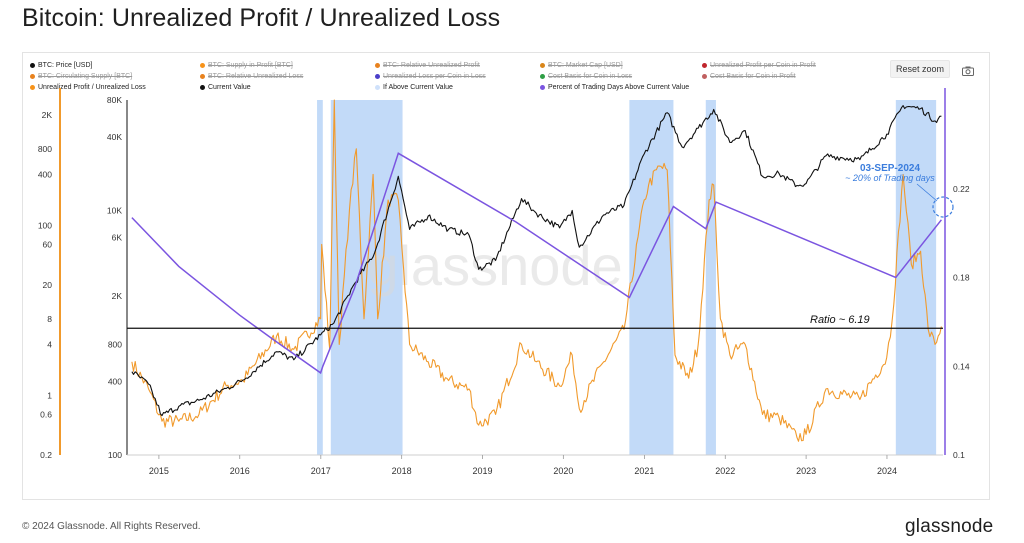 Image resolution: width=1024 pixels, height=543 pixels. Describe the element at coordinates (229, 87) in the screenshot. I see `legend-label: Current Value` at that location.